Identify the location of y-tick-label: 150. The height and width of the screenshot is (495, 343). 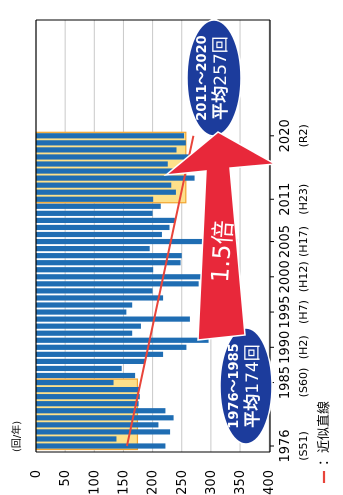
(123, 482).